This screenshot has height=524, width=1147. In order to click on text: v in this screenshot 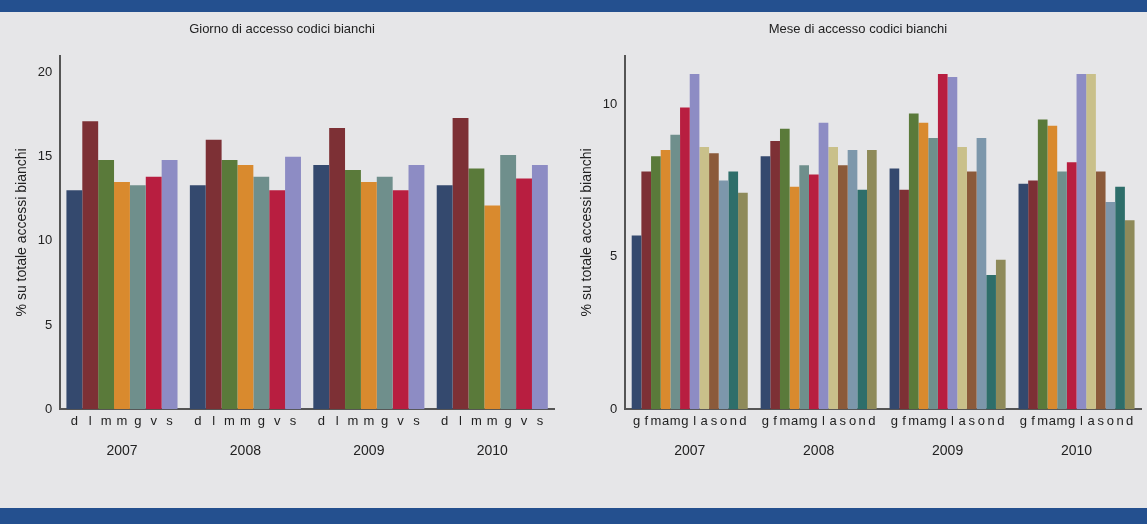, I will do `click(277, 421)`.